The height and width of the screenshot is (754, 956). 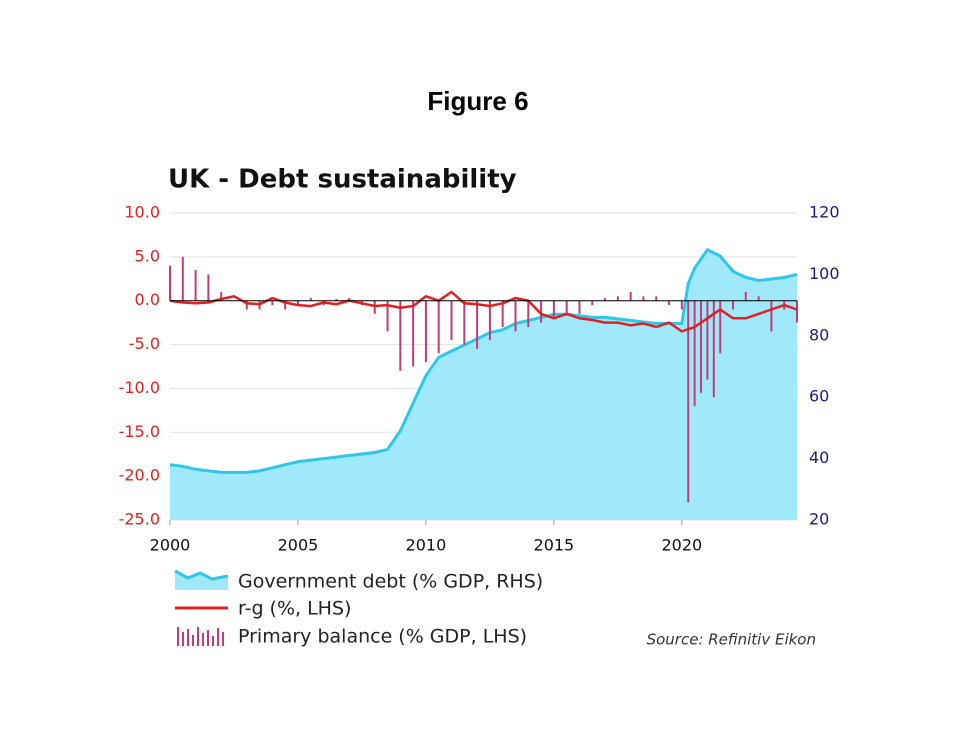 What do you see at coordinates (819, 334) in the screenshot?
I see `y2-tick-label: 80` at bounding box center [819, 334].